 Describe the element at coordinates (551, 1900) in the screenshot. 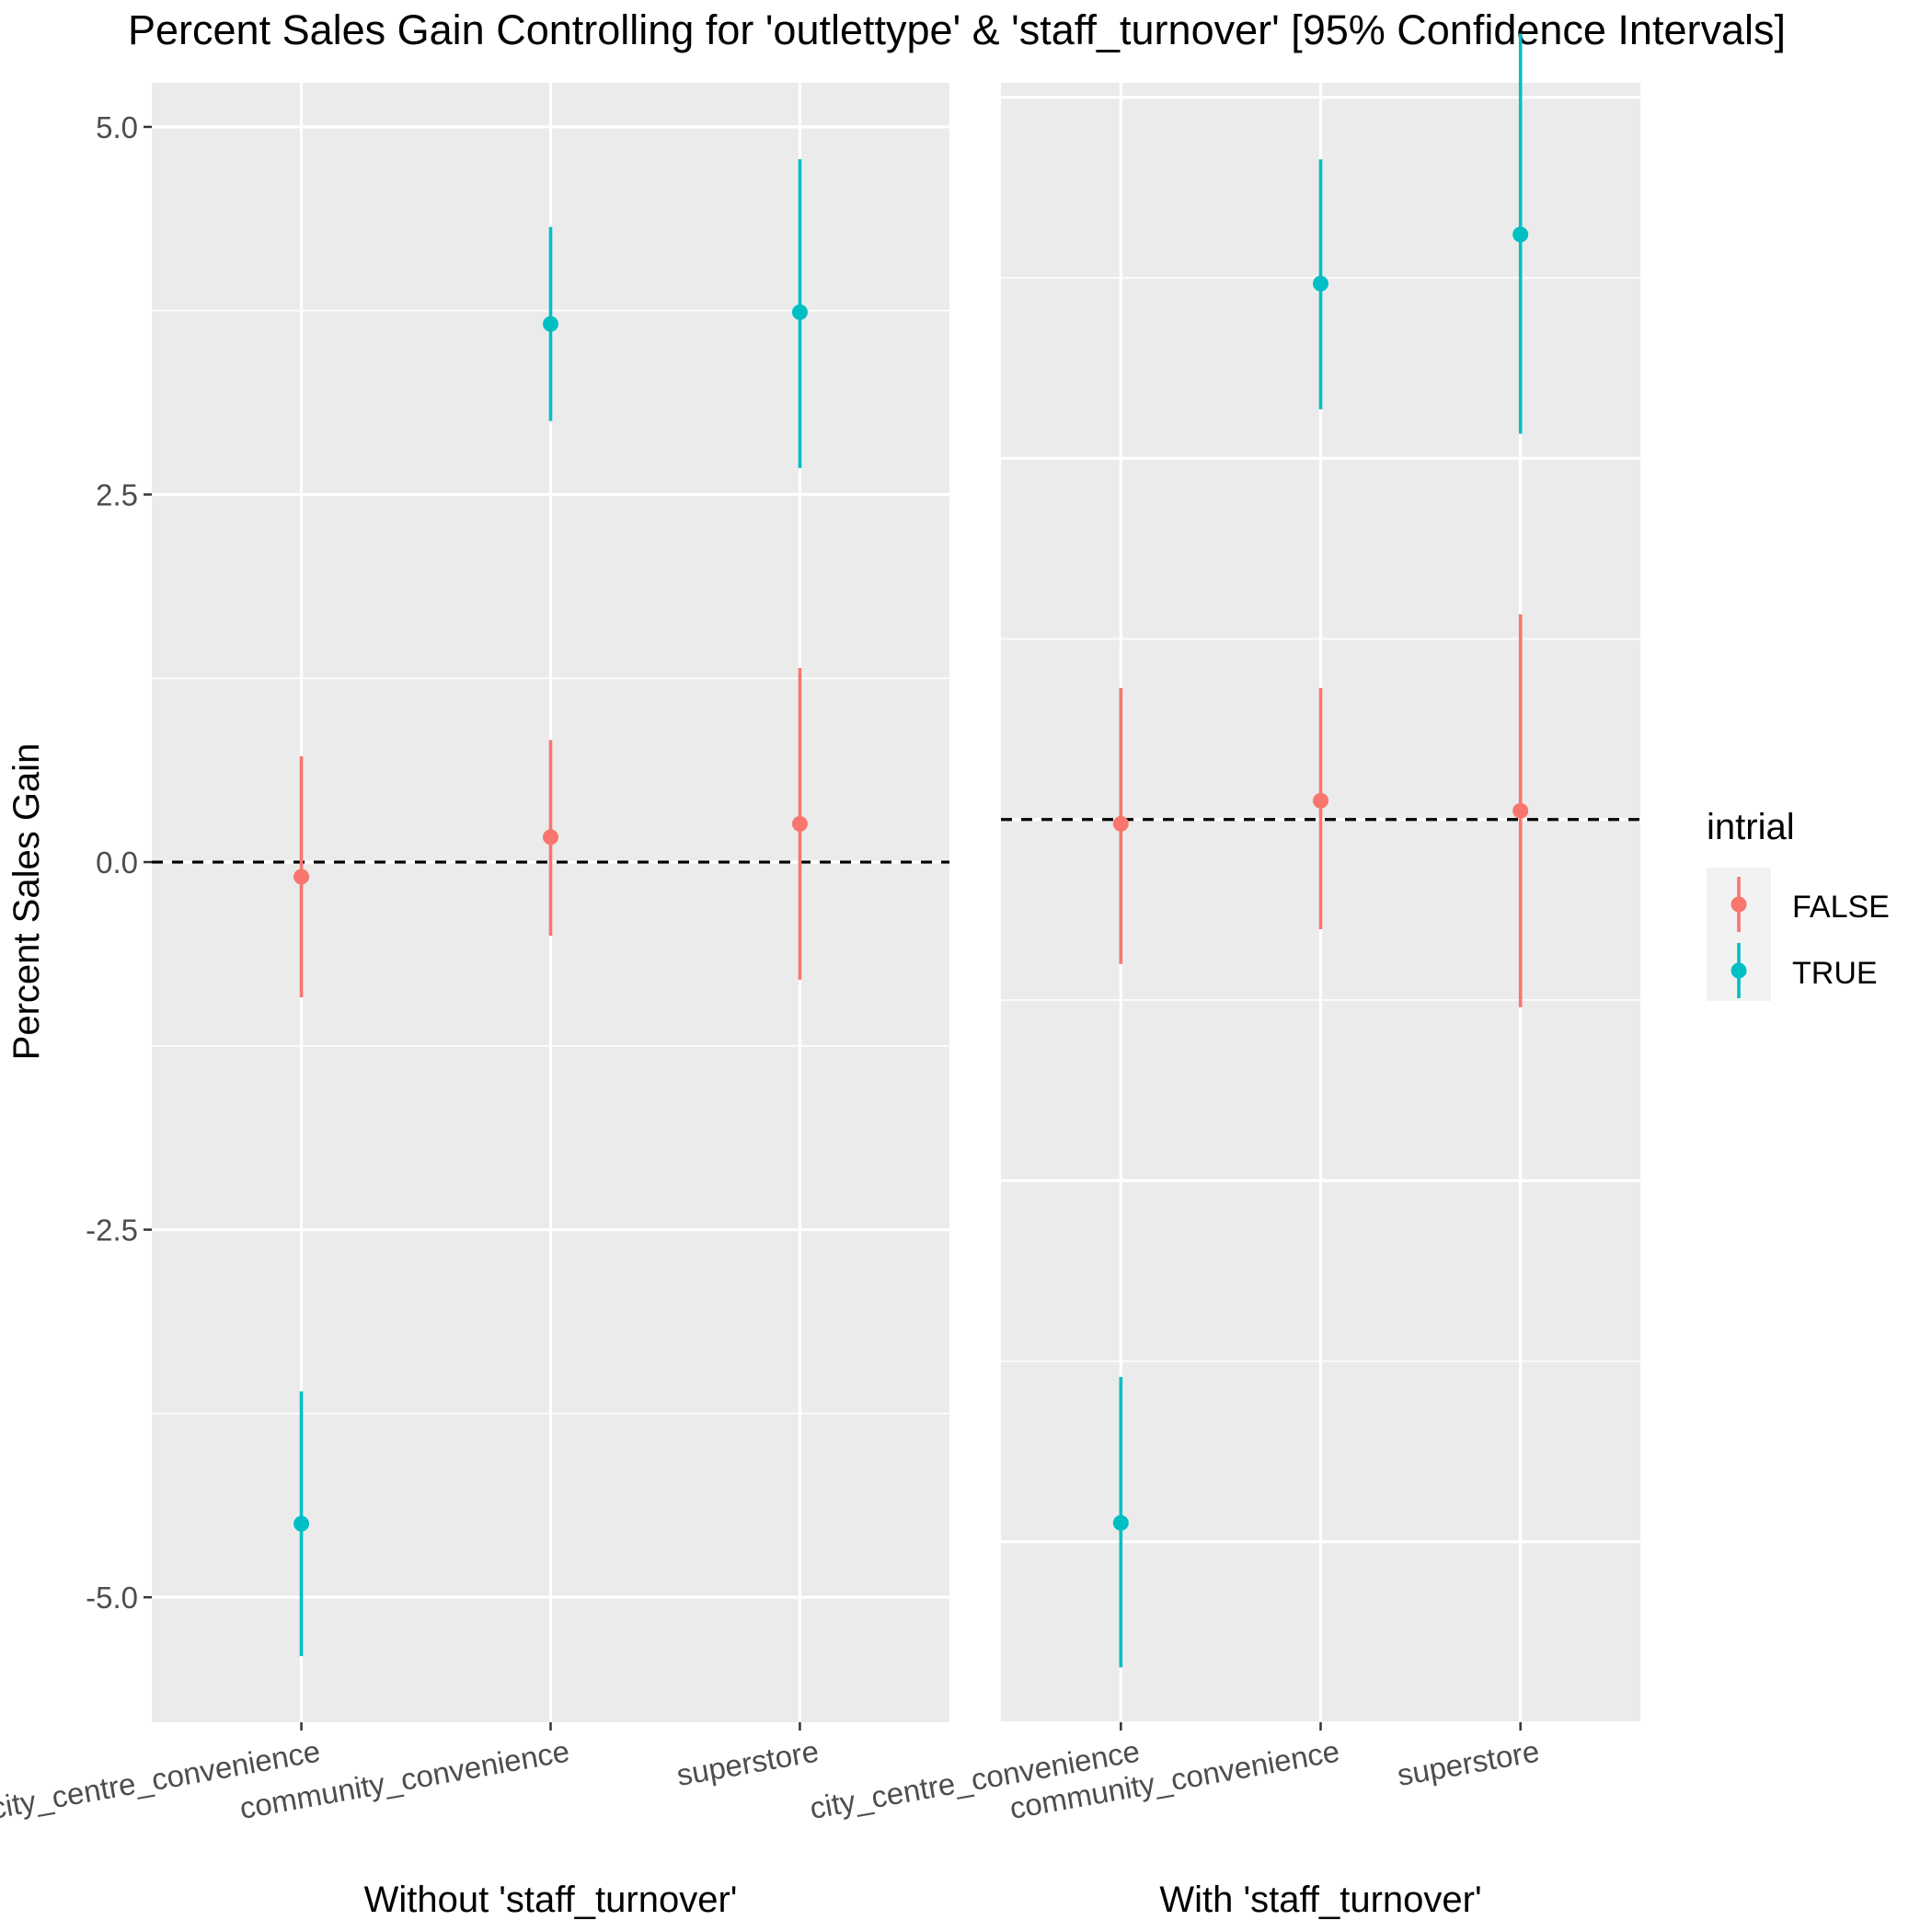

I see `facet-label: Without 'staff_turnover'` at that location.